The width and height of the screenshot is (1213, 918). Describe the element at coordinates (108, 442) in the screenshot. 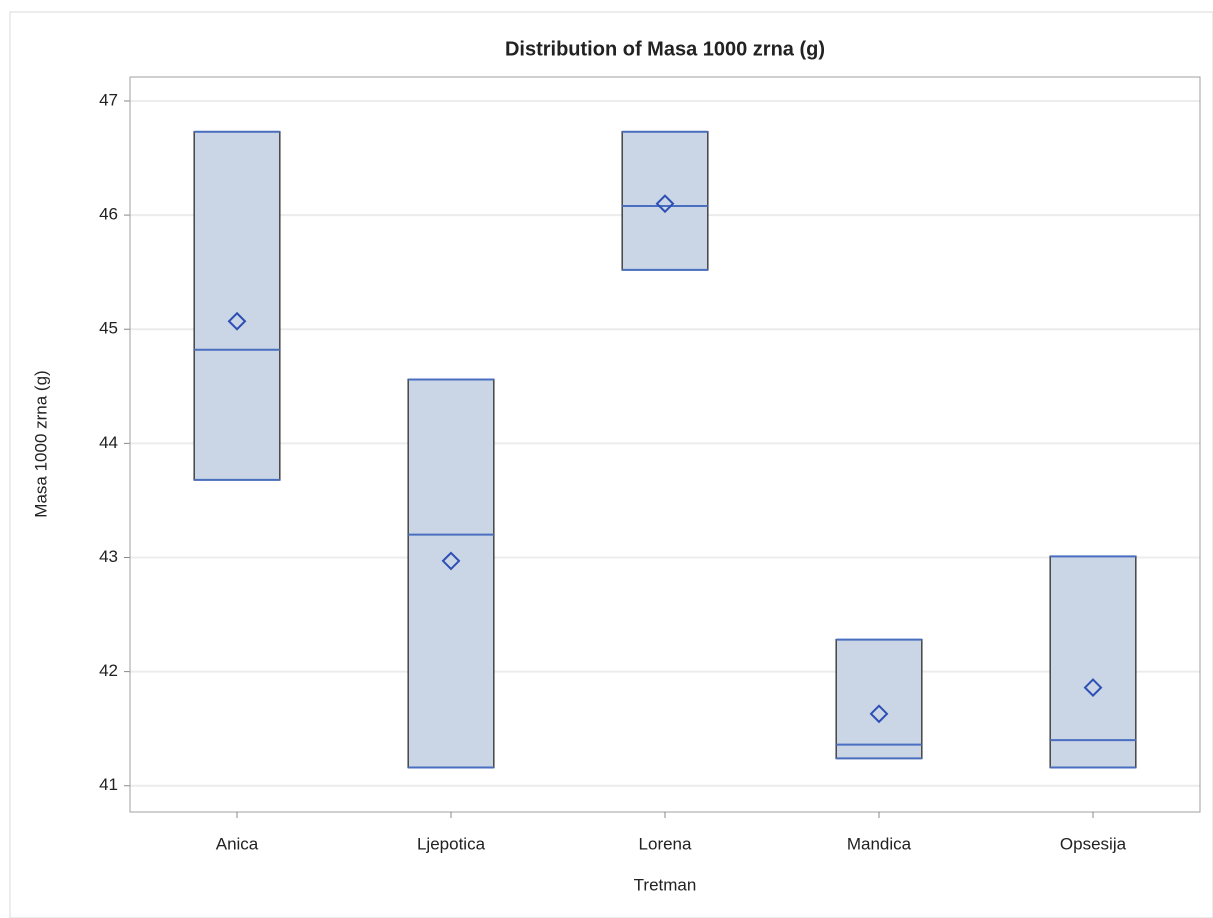

I see `y-tick-label: 44` at that location.